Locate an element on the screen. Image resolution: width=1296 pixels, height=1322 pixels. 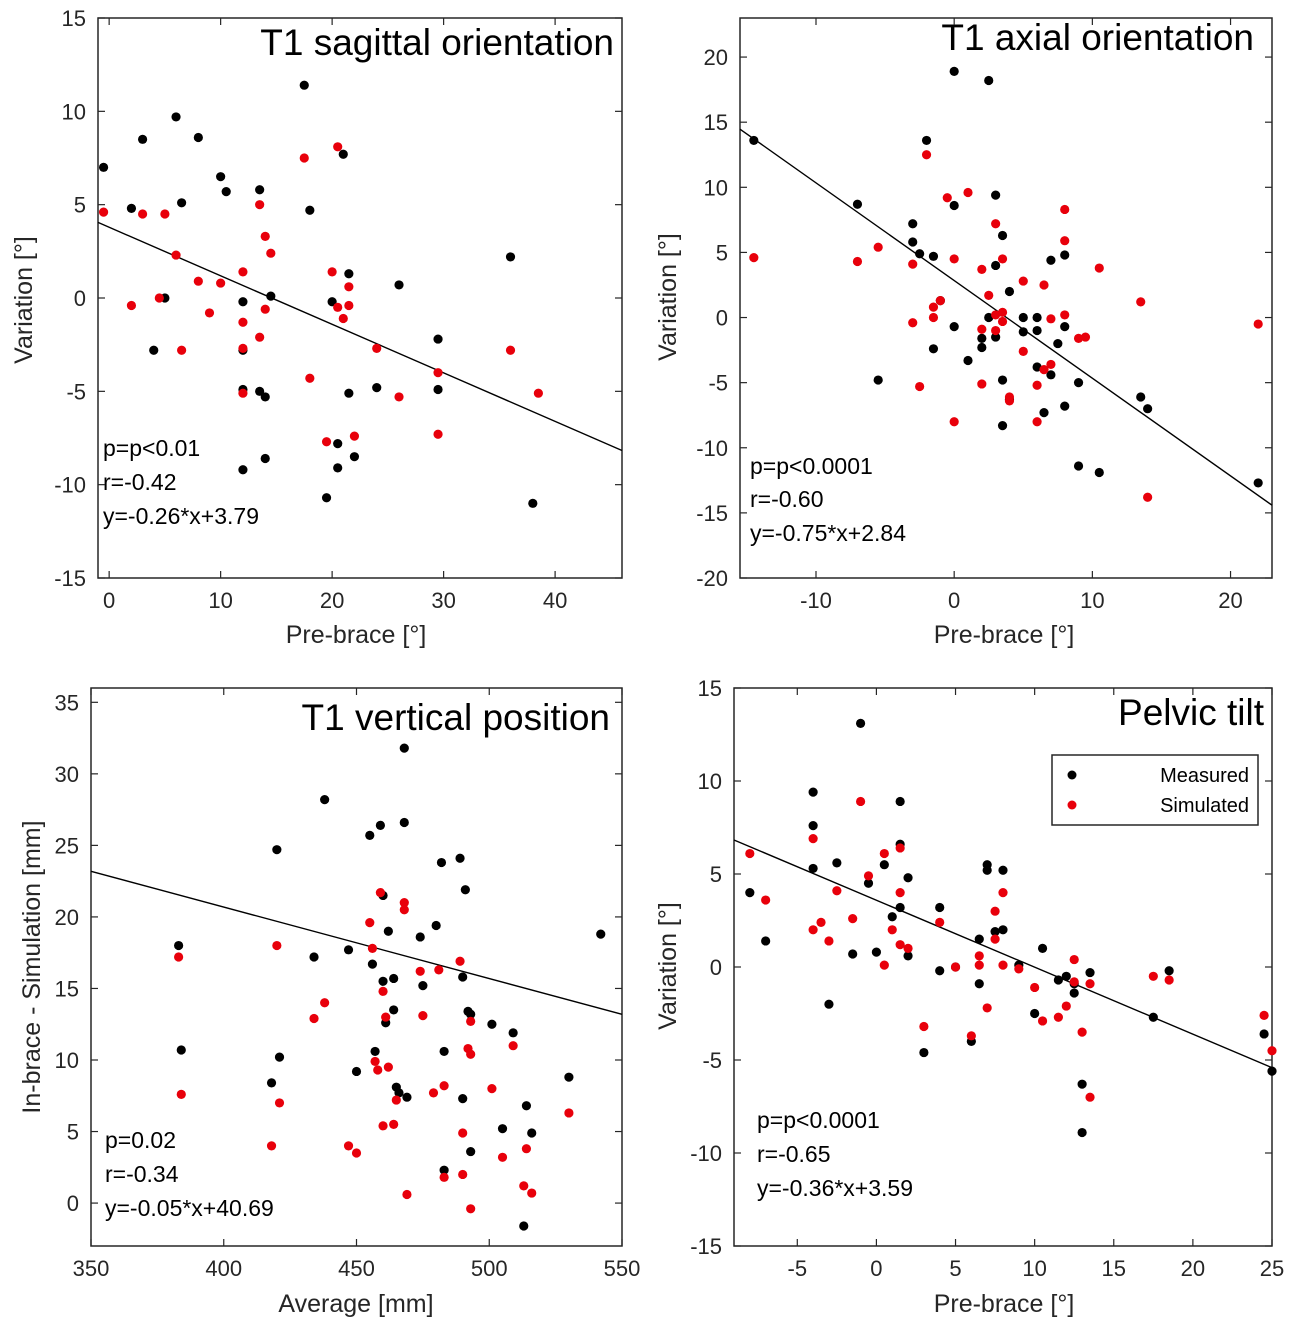
x-tick-label: 20 is located at coordinates (1230, 600).